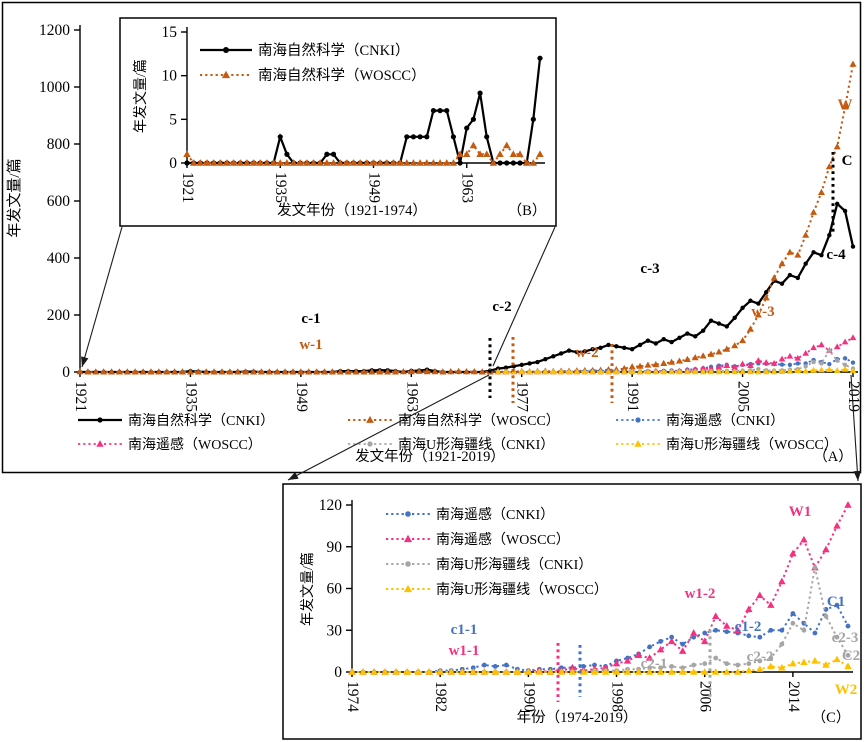 The height and width of the screenshot is (742, 865). I want to click on panel-b-y-axis-title: 年发文量/篇, so click(141, 96).